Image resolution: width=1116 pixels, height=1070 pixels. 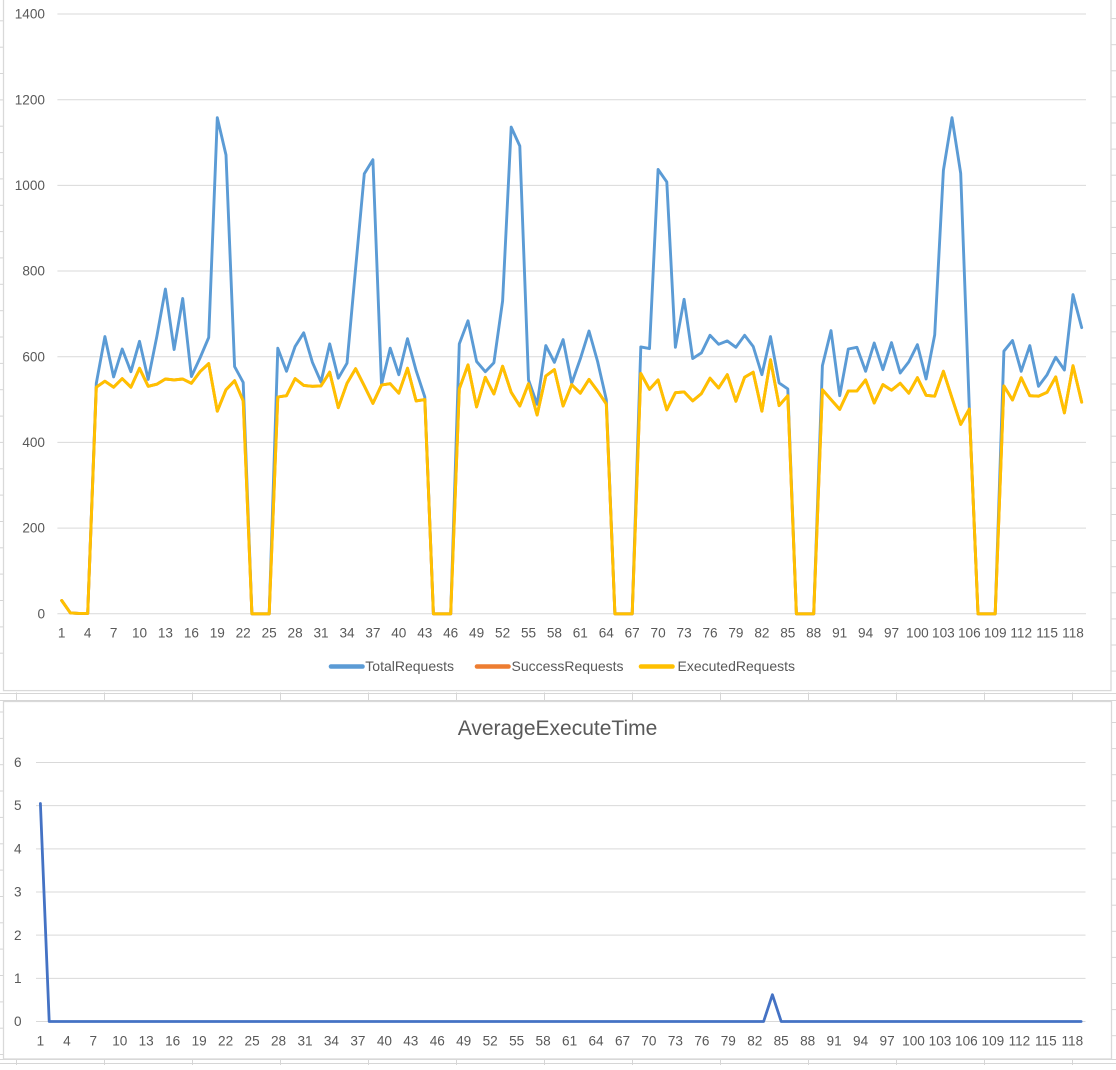 I want to click on svg-text: TotalRequests, so click(x=409, y=666).